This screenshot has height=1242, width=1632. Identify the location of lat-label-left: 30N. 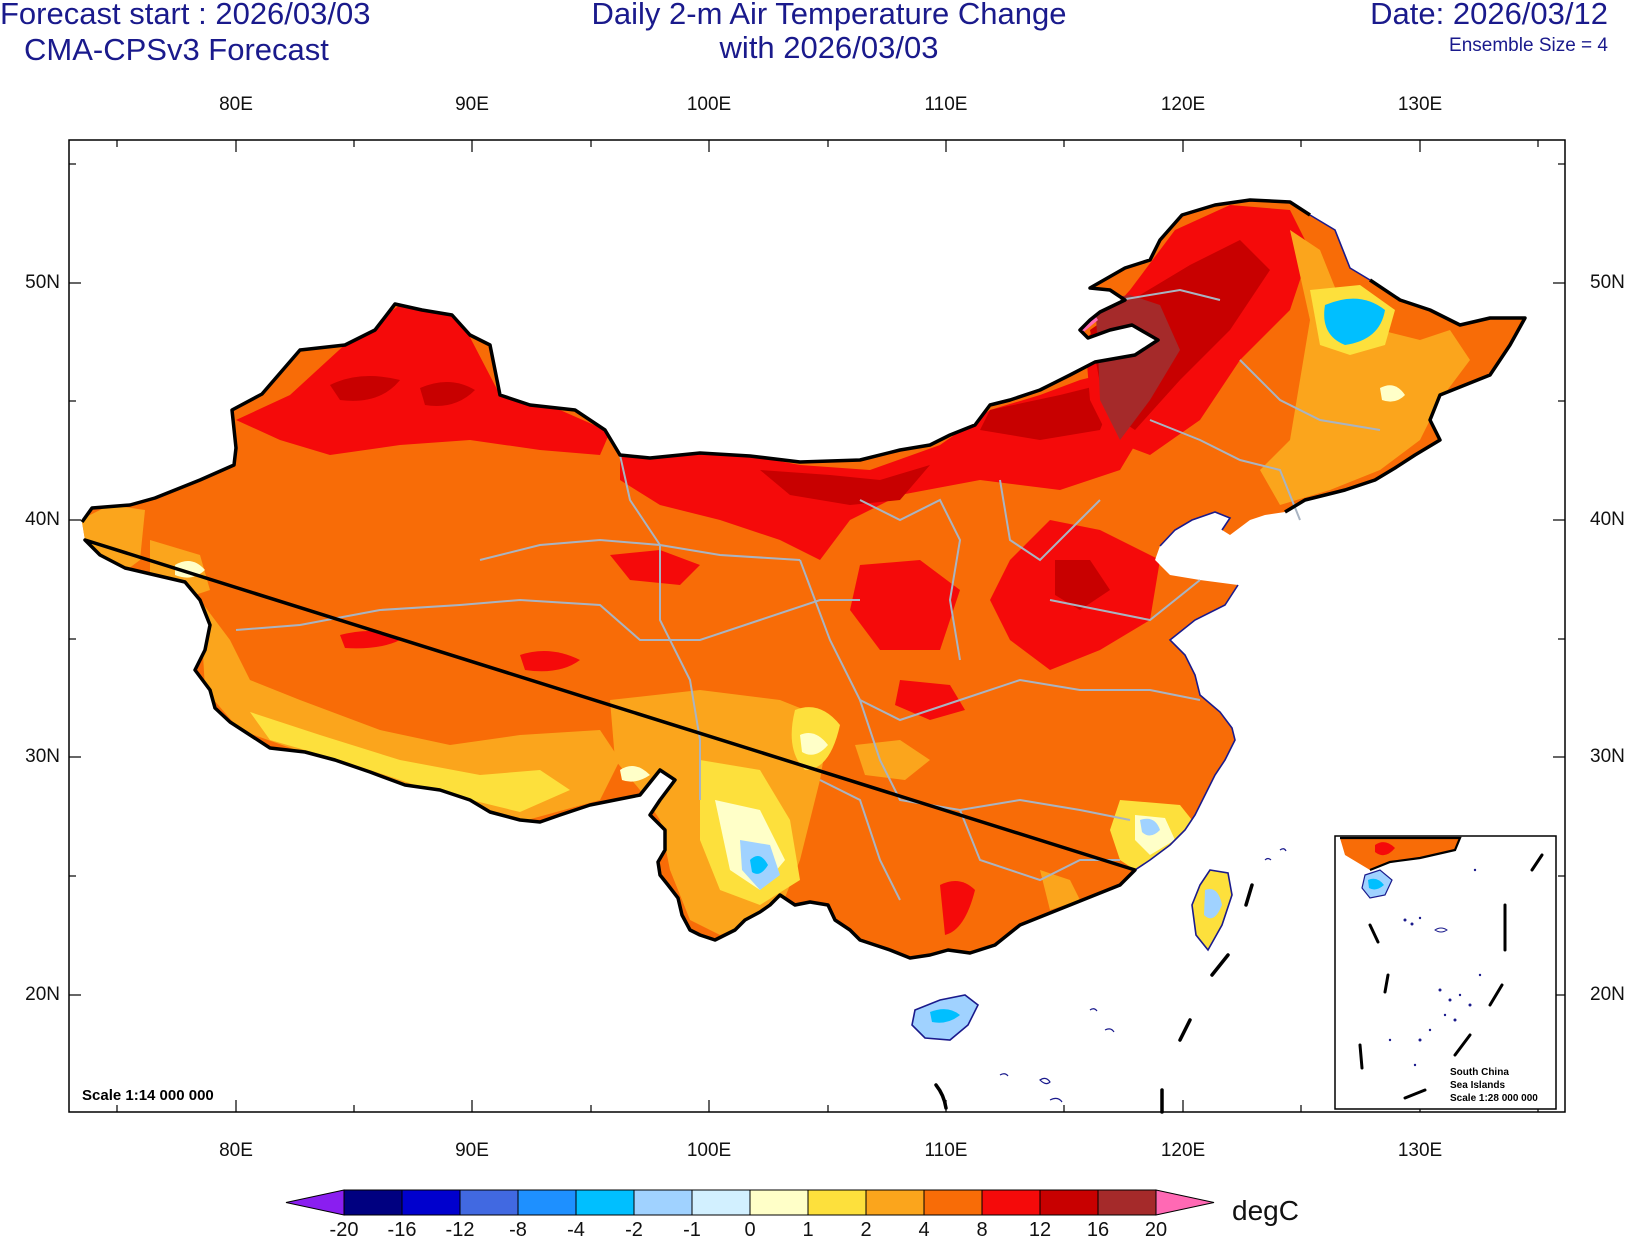
(42, 756).